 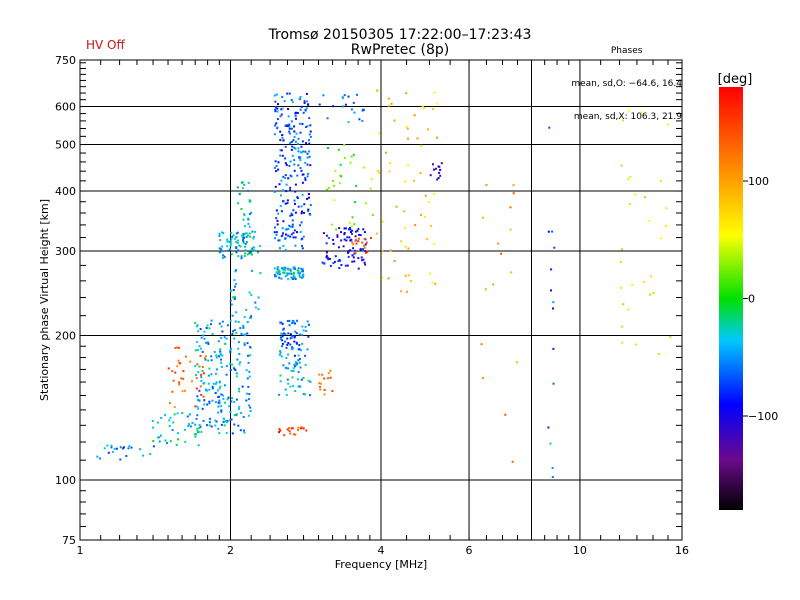 What do you see at coordinates (627, 117) in the screenshot?
I see `phases-x-stat: mean, sd,X: 106.3, 21.9` at bounding box center [627, 117].